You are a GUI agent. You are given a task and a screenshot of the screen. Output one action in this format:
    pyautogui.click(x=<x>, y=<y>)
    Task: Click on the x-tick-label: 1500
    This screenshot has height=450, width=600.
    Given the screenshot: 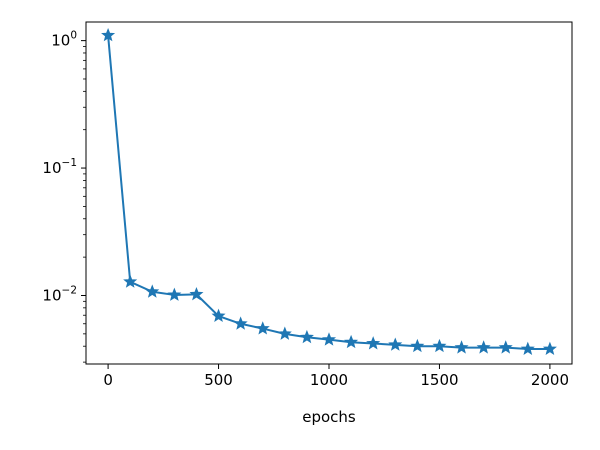 What is the action you would take?
    pyautogui.click(x=439, y=380)
    